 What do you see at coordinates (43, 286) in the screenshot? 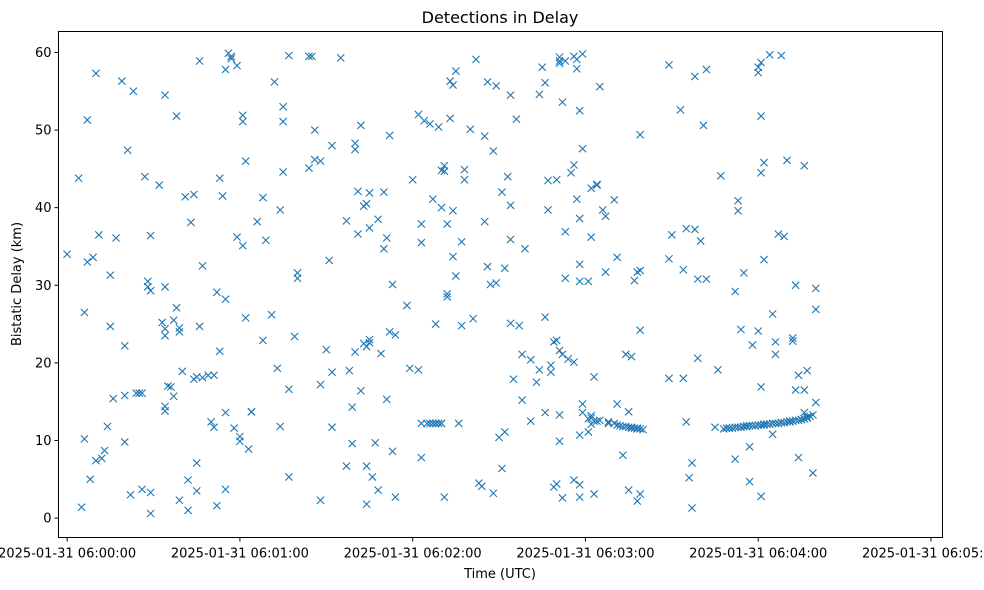
I see `y-tick-label: 30` at bounding box center [43, 286].